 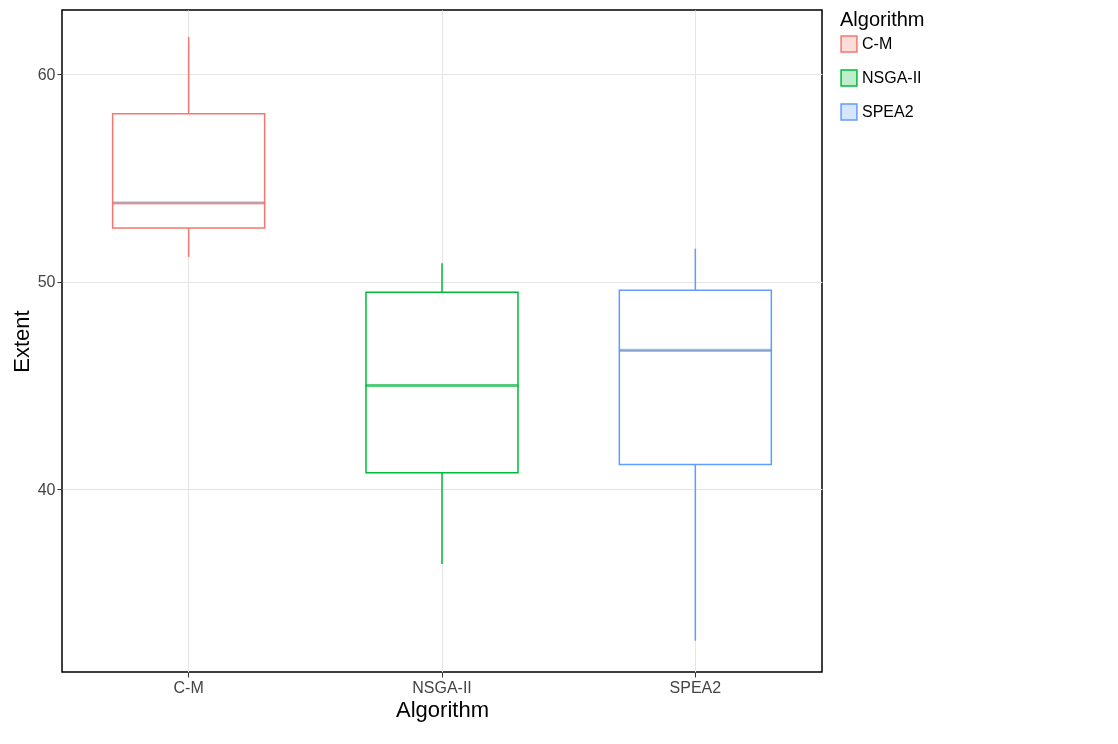 What do you see at coordinates (882, 19) in the screenshot?
I see `legend-title: Algorithm` at bounding box center [882, 19].